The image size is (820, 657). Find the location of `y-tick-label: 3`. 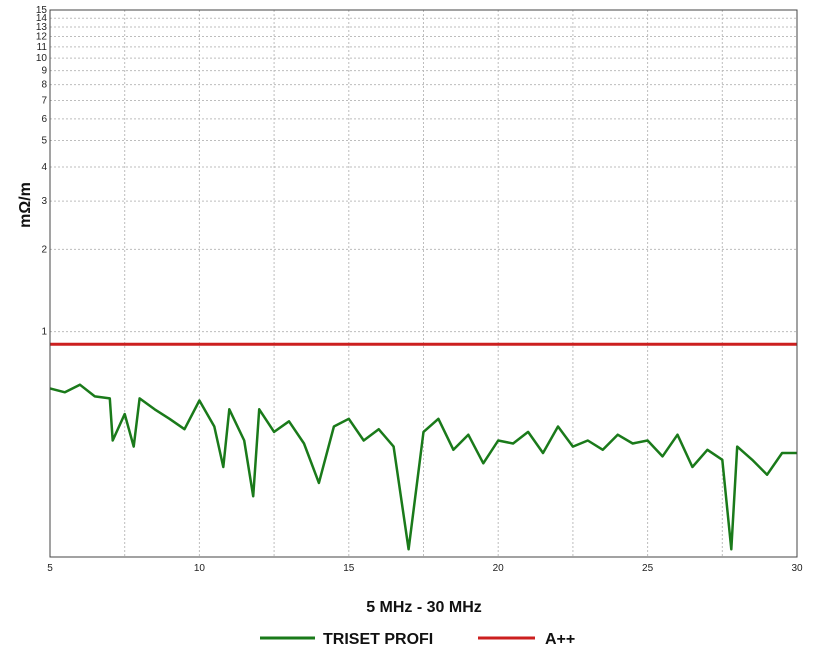

y-tick-label: 3 is located at coordinates (44, 201).